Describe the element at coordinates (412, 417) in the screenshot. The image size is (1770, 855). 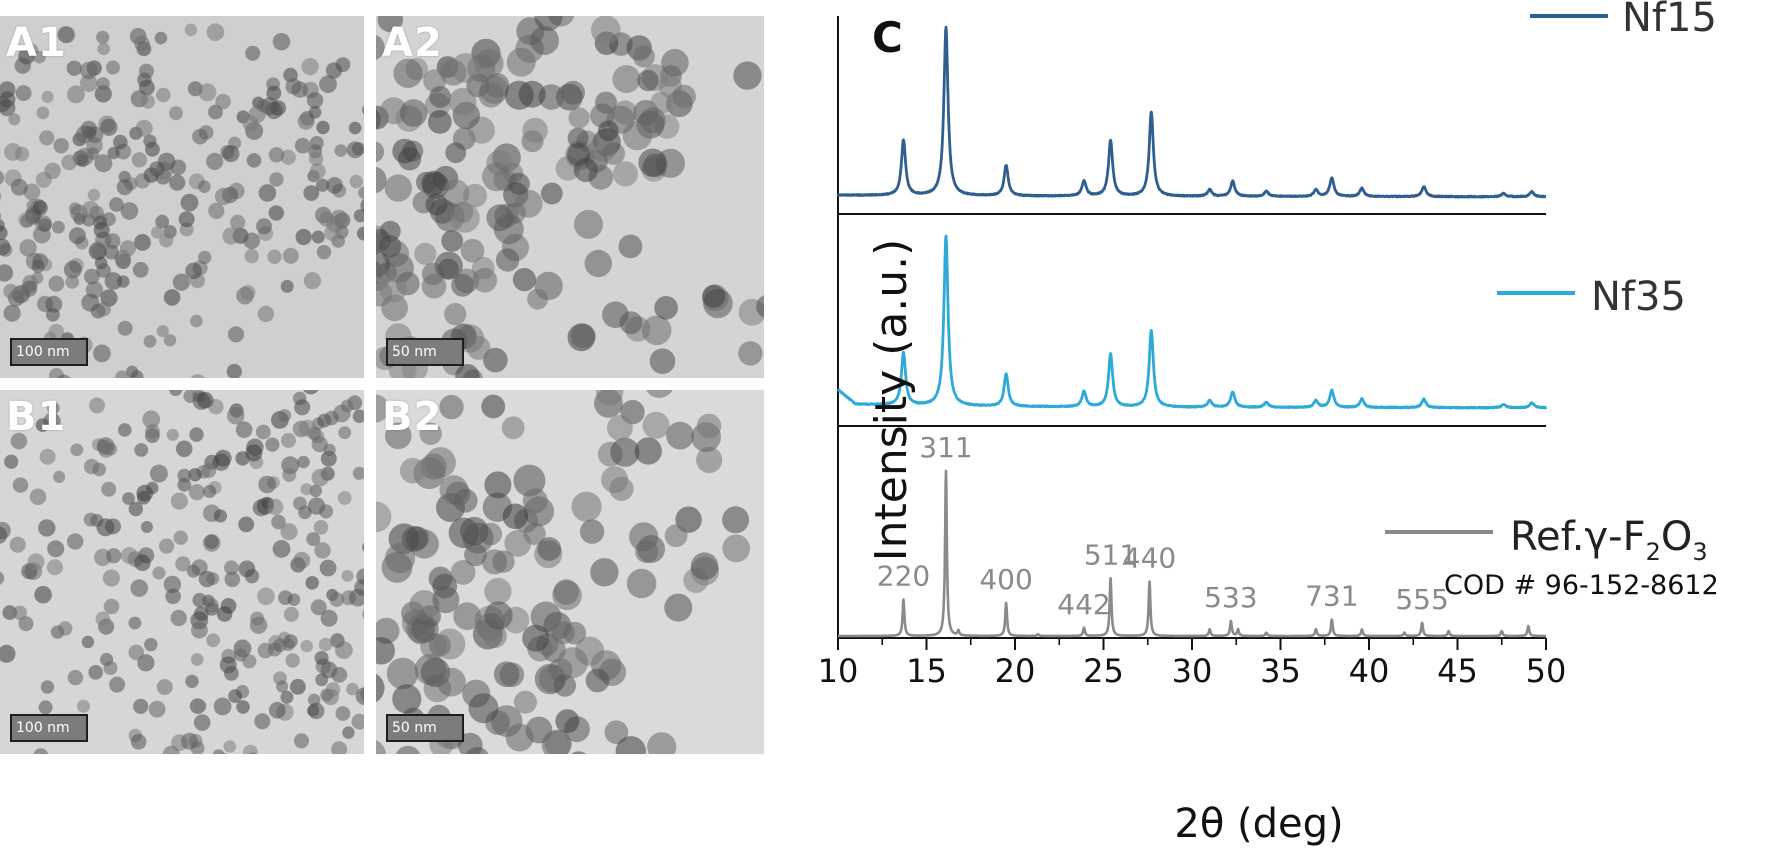
I see `panel-label-b2: B2` at that location.